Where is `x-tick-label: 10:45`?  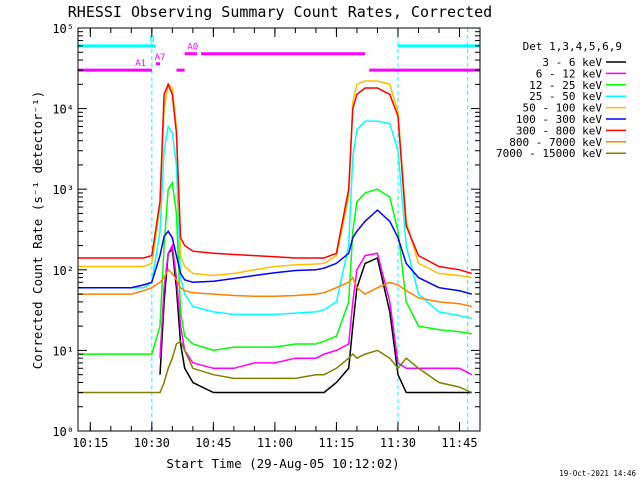 x-tick-label: 10:45 is located at coordinates (213, 443).